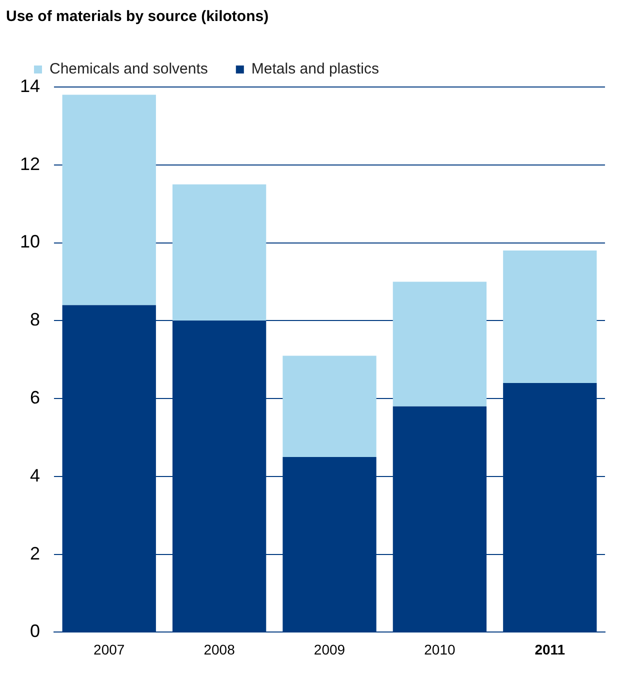  Describe the element at coordinates (30, 242) in the screenshot. I see `y-tick-label: 10` at that location.